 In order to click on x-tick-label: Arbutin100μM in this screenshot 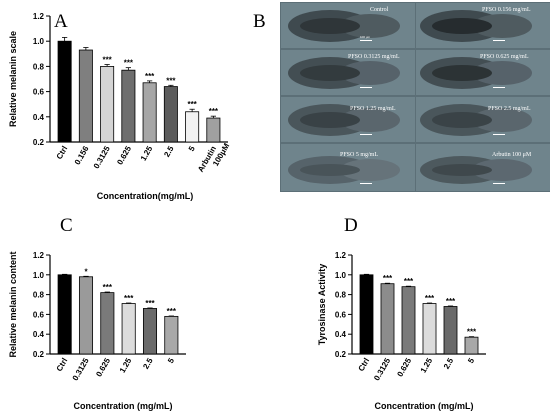, I will do `click(213, 157)`.